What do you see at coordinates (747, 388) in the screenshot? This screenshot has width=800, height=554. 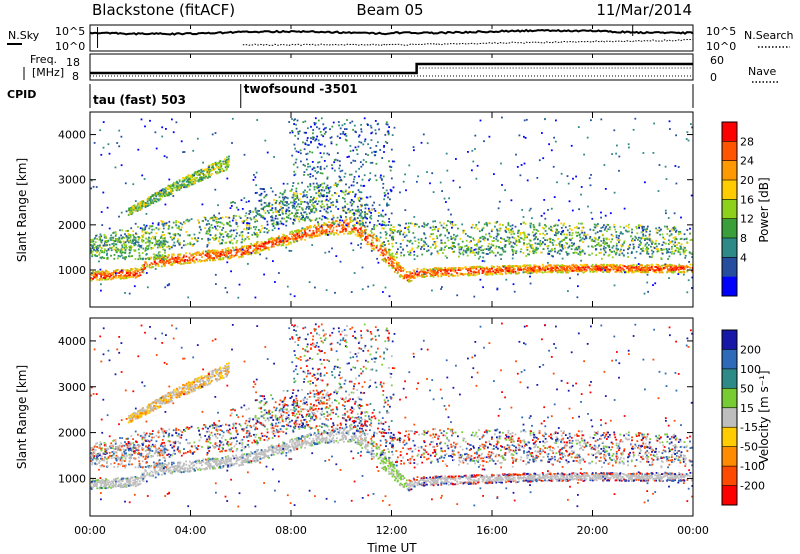 I see `velocity-tick-label: 50` at bounding box center [747, 388].